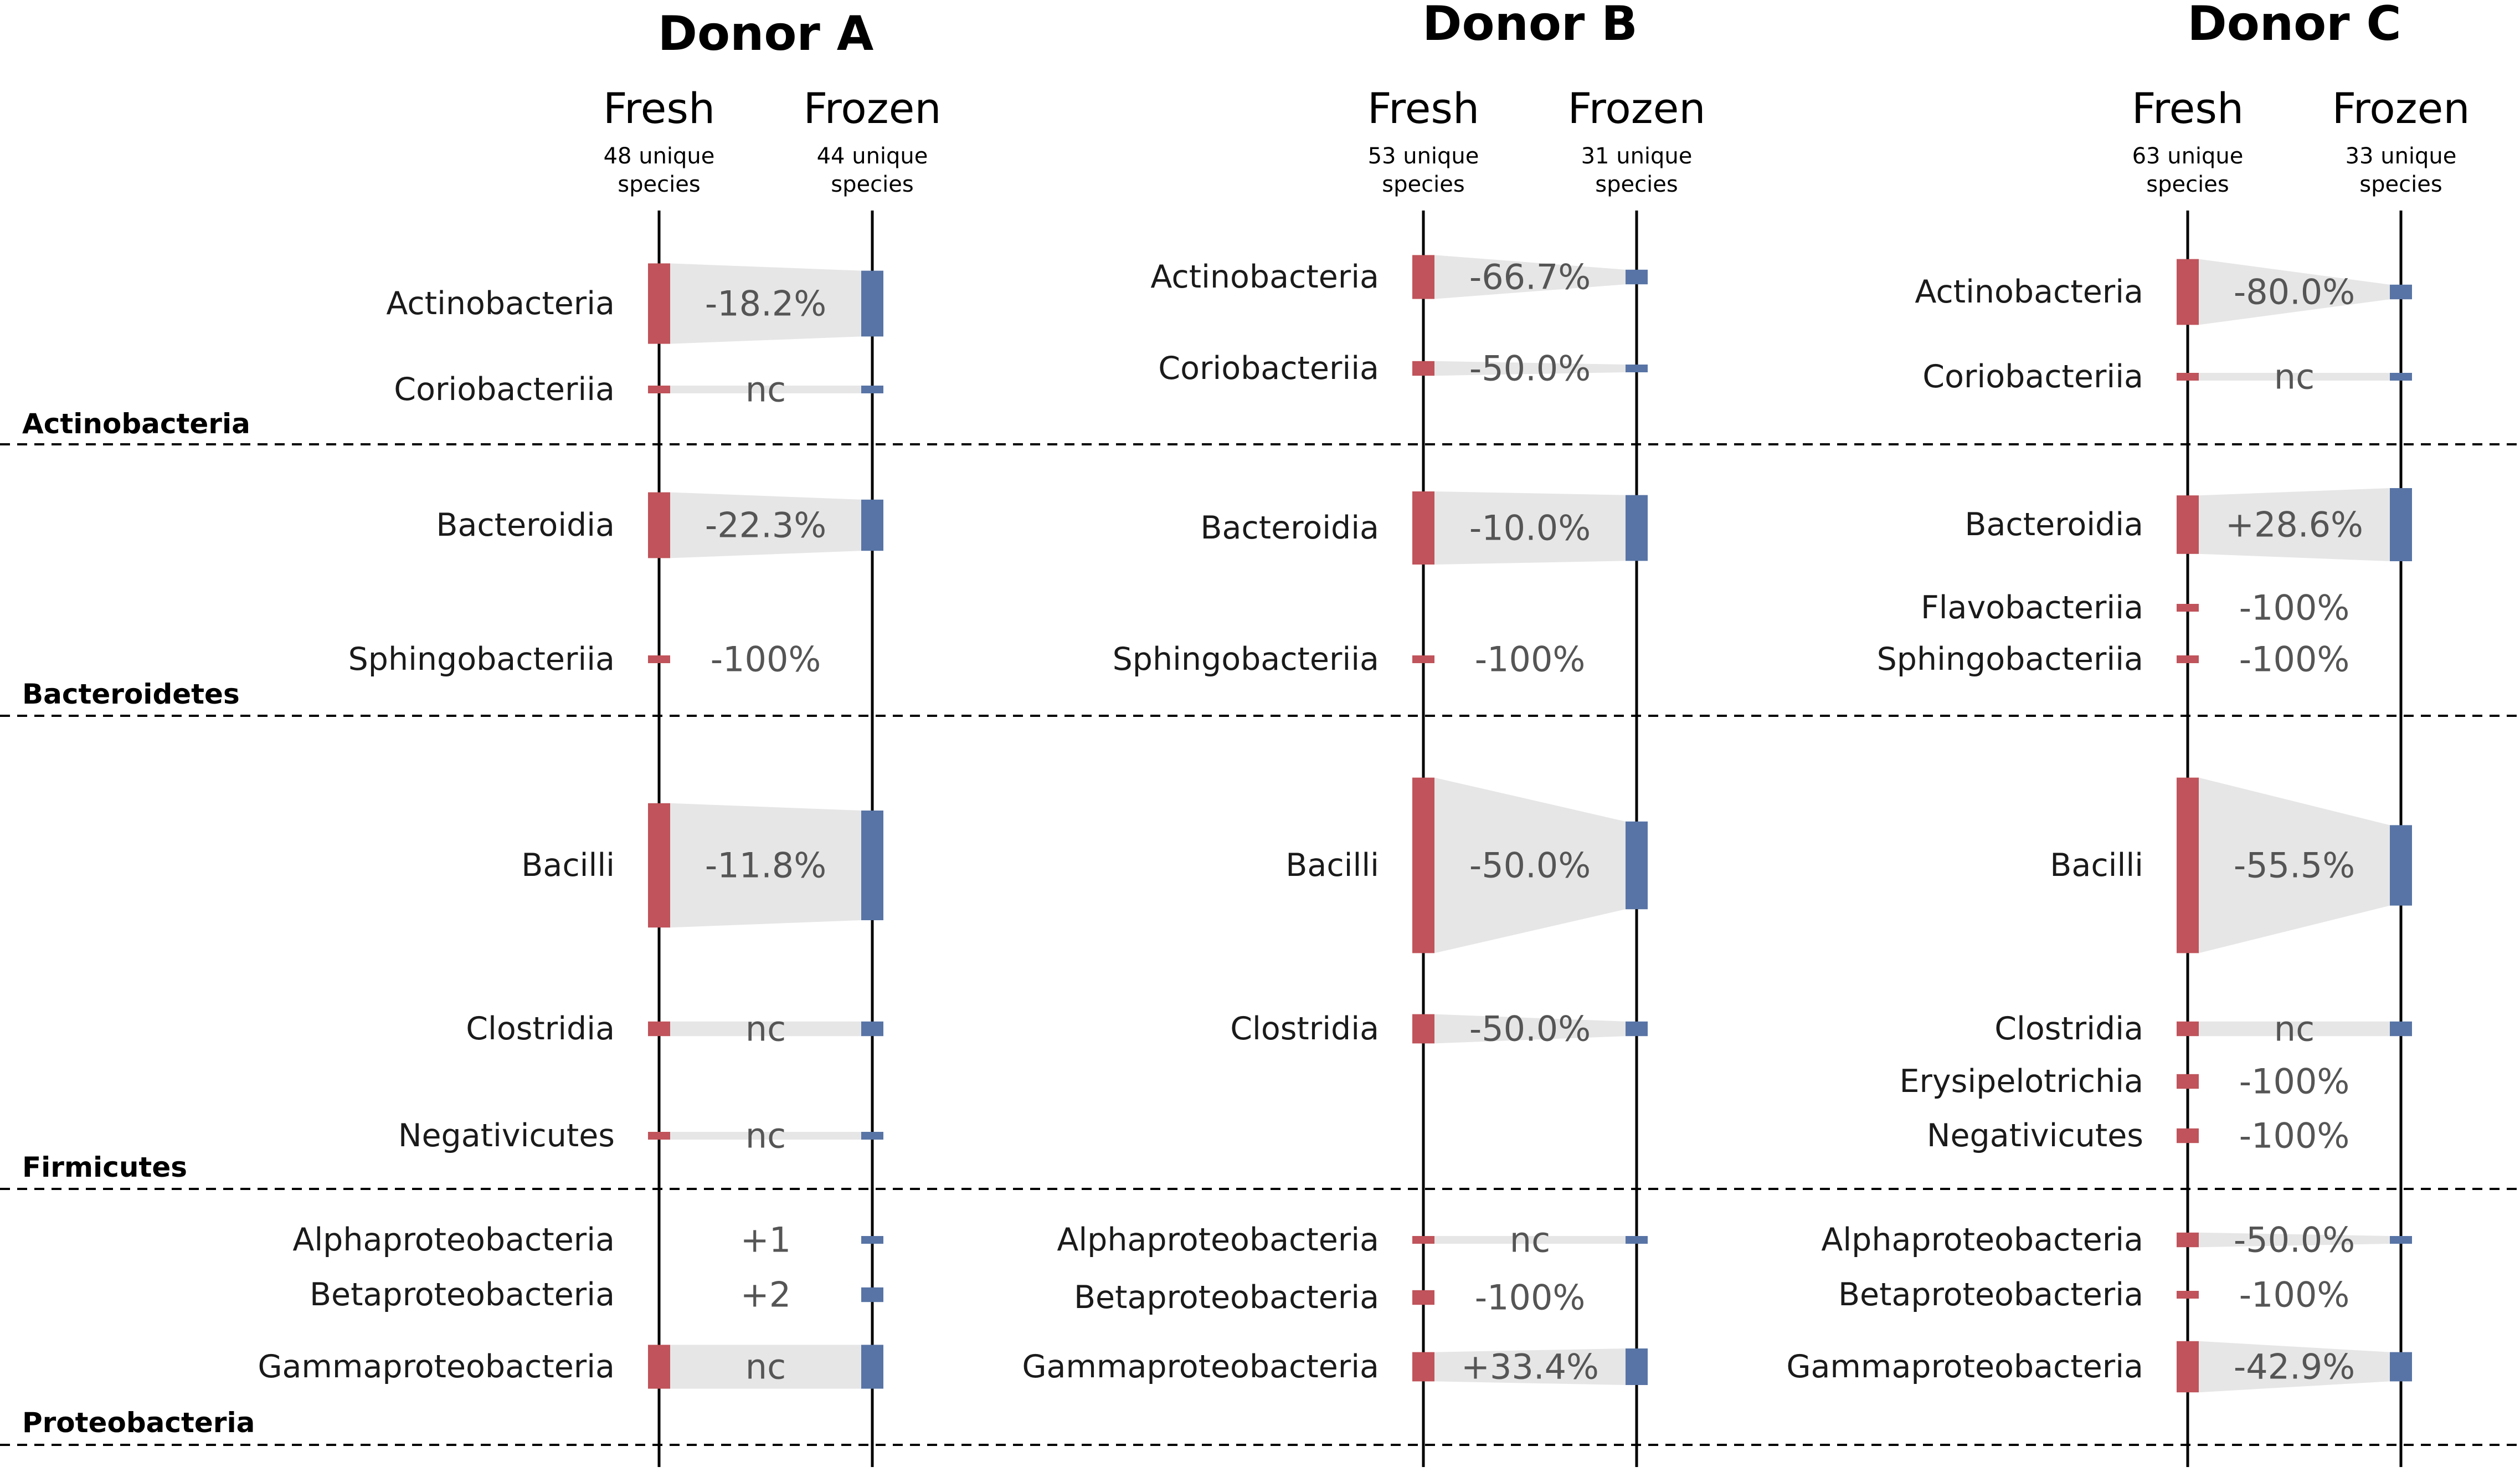 This screenshot has height=1477, width=2520. I want to click on donor-c-fresh-bar-bacteroidia, so click(2188, 524).